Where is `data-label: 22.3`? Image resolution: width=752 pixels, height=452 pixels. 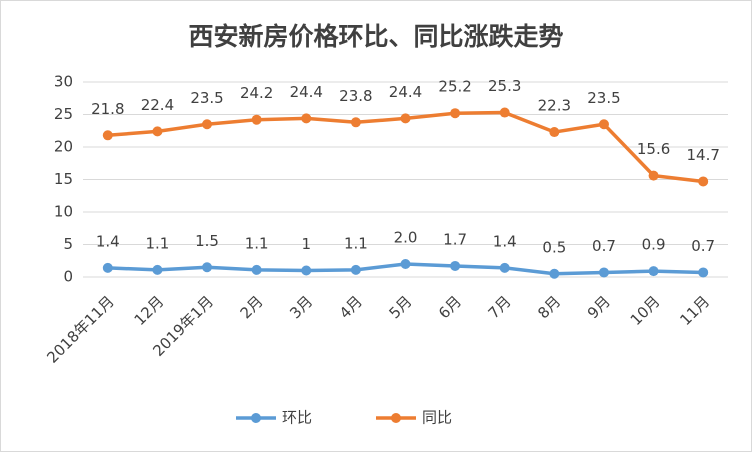
data-label: 22.3 is located at coordinates (554, 106).